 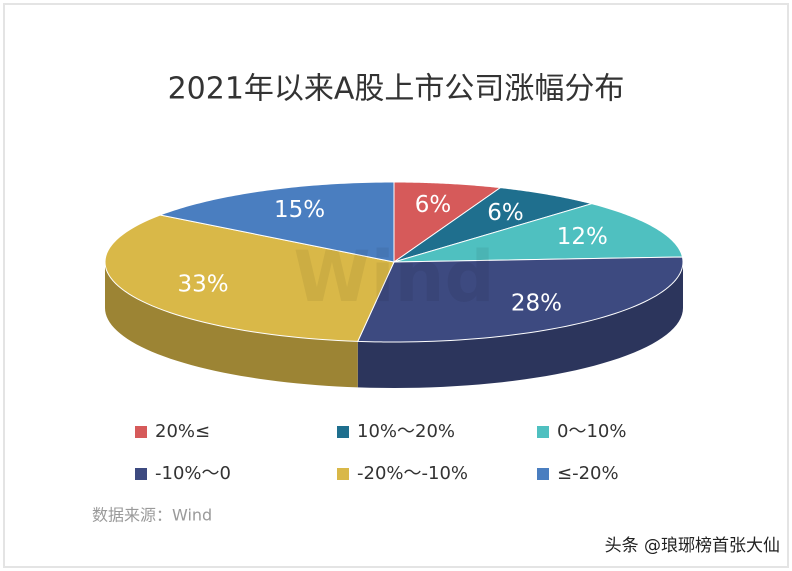 What do you see at coordinates (393, 277) in the screenshot?
I see `watermark: Wind` at bounding box center [393, 277].